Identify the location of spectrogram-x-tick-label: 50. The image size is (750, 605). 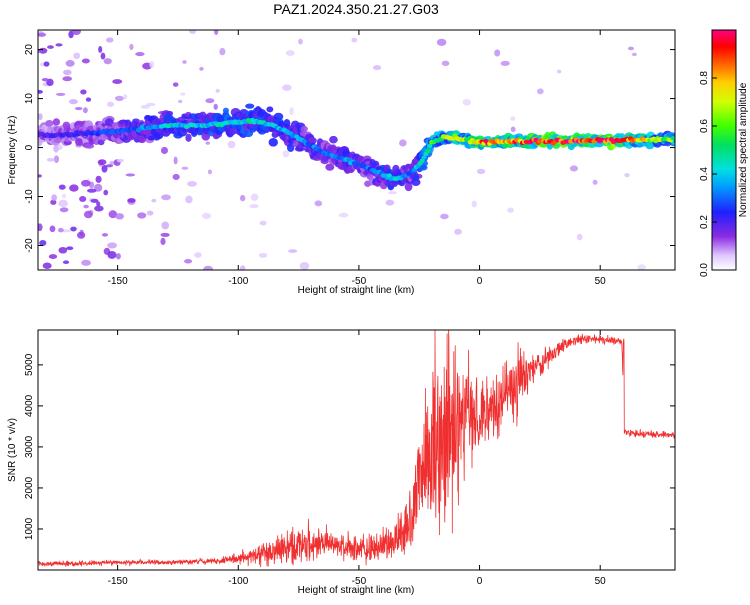
(601, 281).